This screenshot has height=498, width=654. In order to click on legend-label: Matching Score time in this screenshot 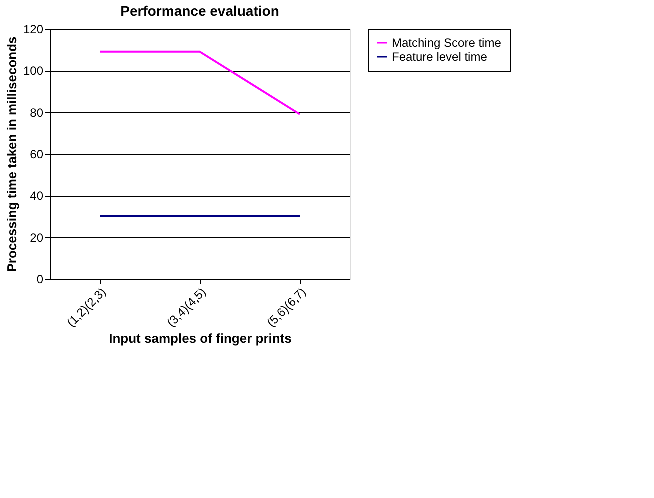, I will do `click(447, 43)`.